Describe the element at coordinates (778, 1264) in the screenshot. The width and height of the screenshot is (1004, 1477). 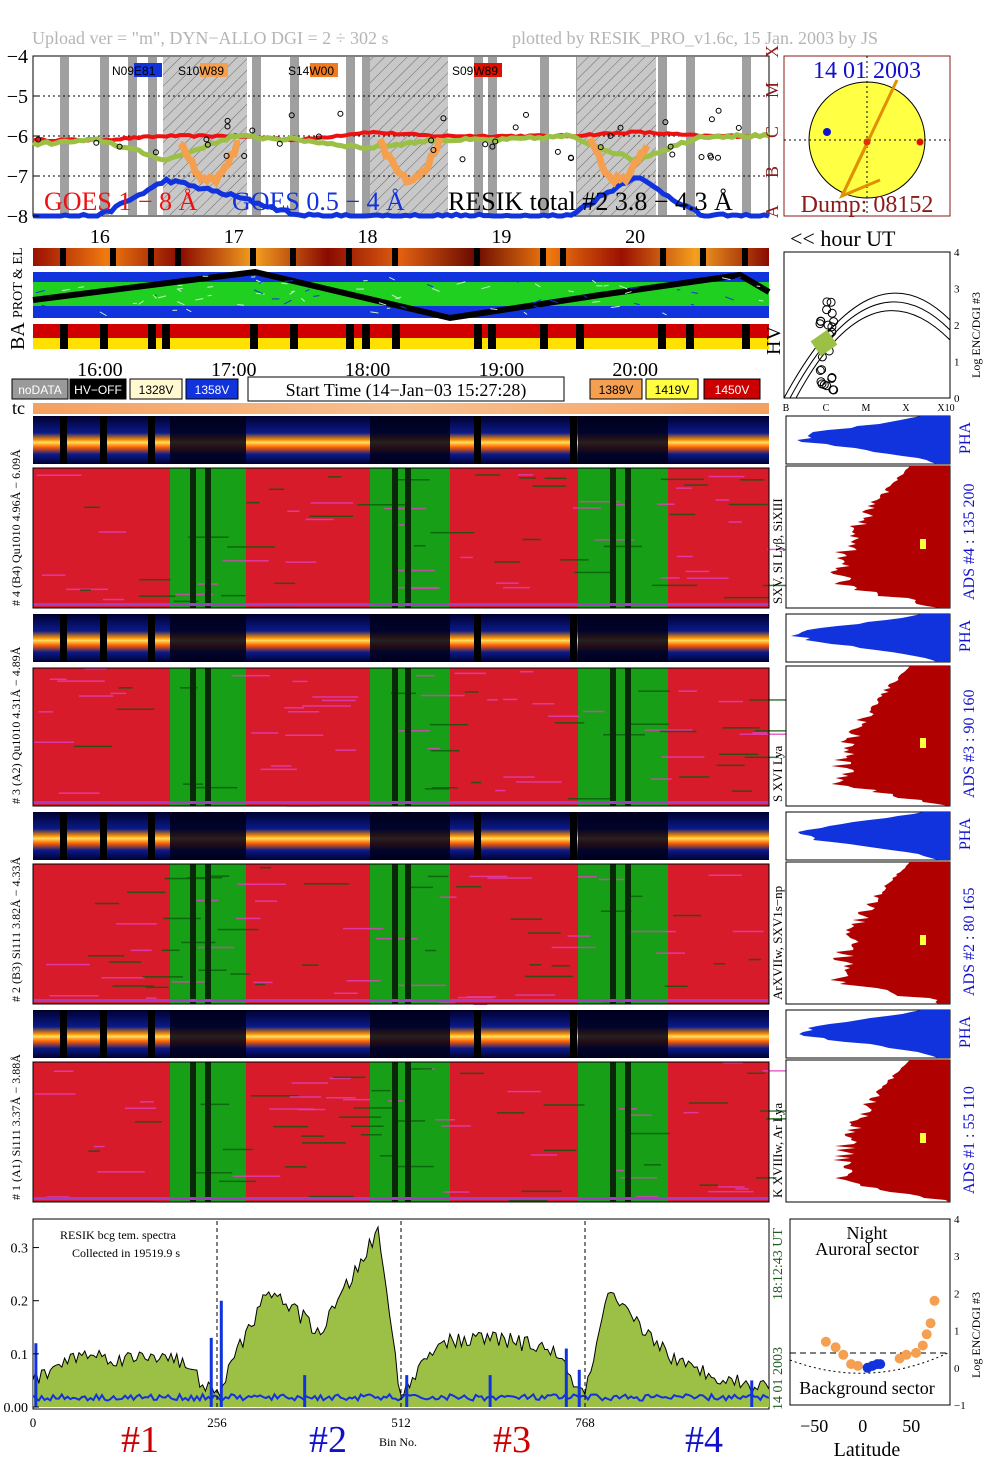
I see `spectrum-side-time: 18:12:43 UT` at that location.